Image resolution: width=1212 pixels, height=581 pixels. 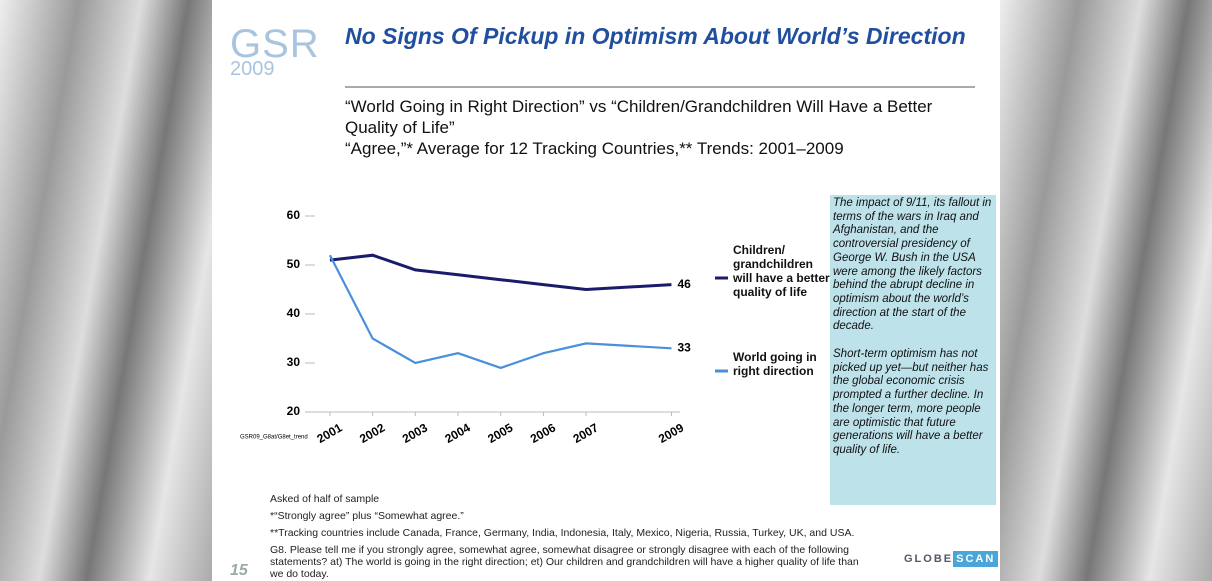 I want to click on legend-label: World going in right direction, so click(x=775, y=364).